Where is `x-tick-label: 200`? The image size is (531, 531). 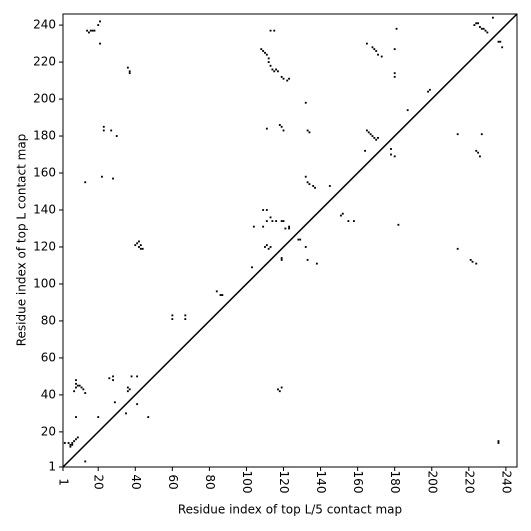 x-tick-label: 200 is located at coordinates (432, 482).